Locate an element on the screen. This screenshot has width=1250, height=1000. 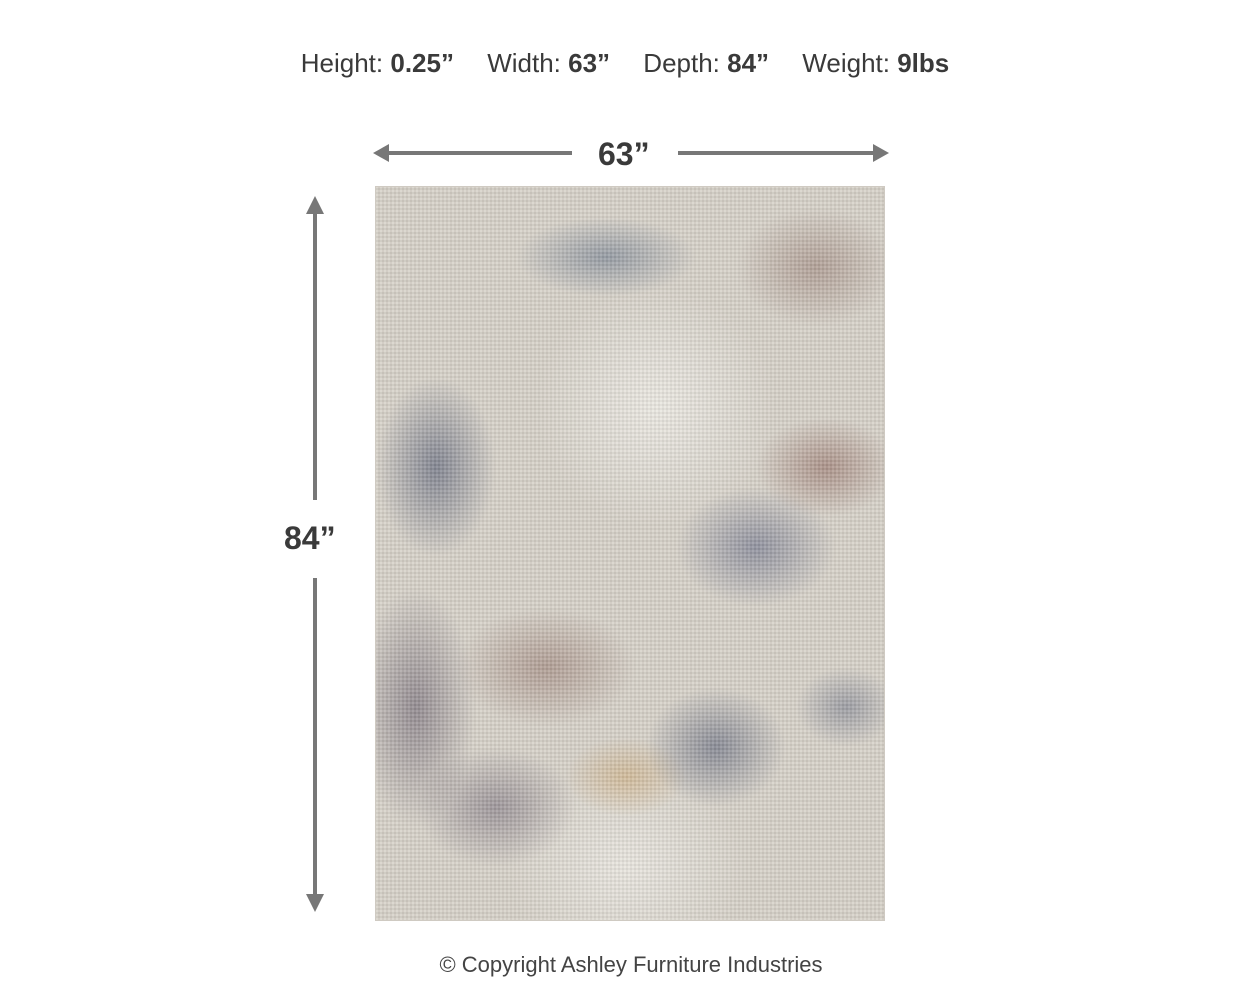
width-arrow-line-left is located at coordinates (480, 153).